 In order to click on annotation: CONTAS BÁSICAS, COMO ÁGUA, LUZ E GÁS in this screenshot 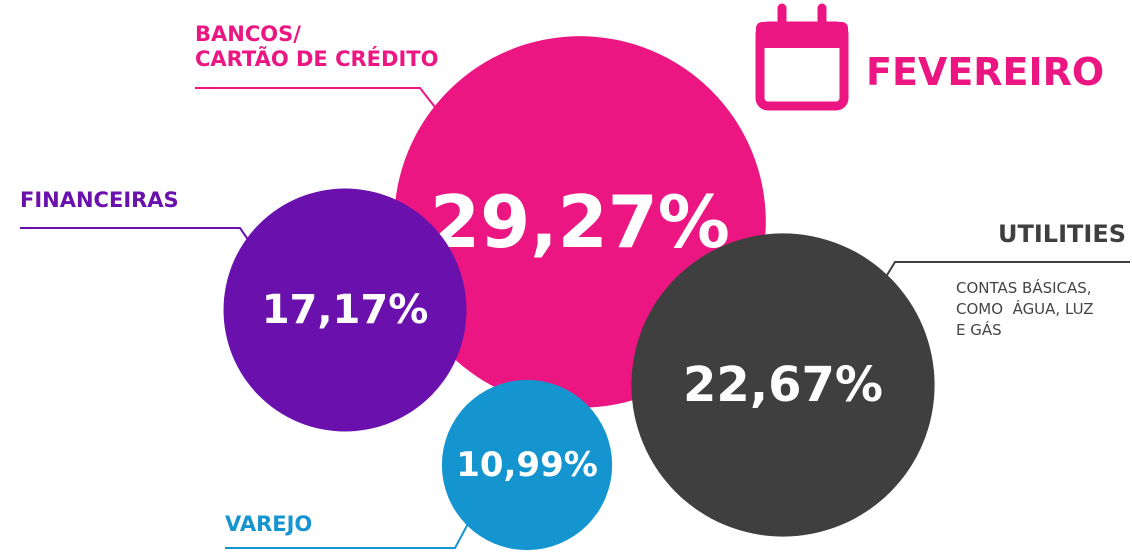, I will do `click(1025, 309)`.